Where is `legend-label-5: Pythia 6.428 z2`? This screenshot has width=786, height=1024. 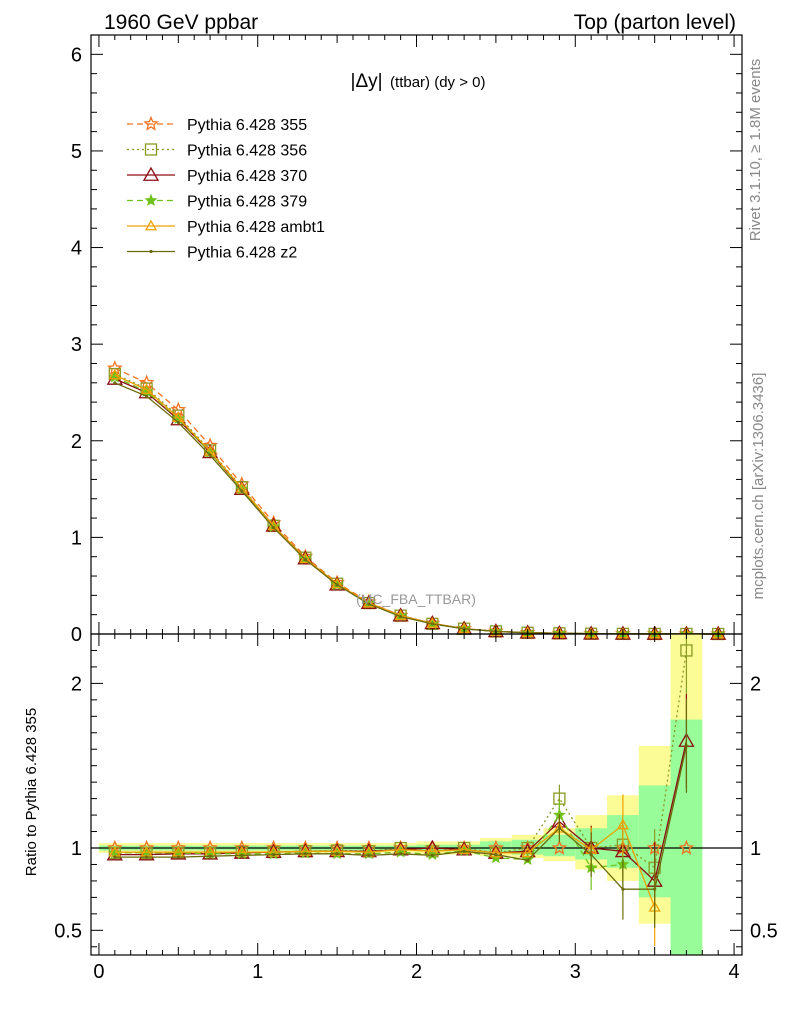 legend-label-5: Pythia 6.428 z2 is located at coordinates (242, 253).